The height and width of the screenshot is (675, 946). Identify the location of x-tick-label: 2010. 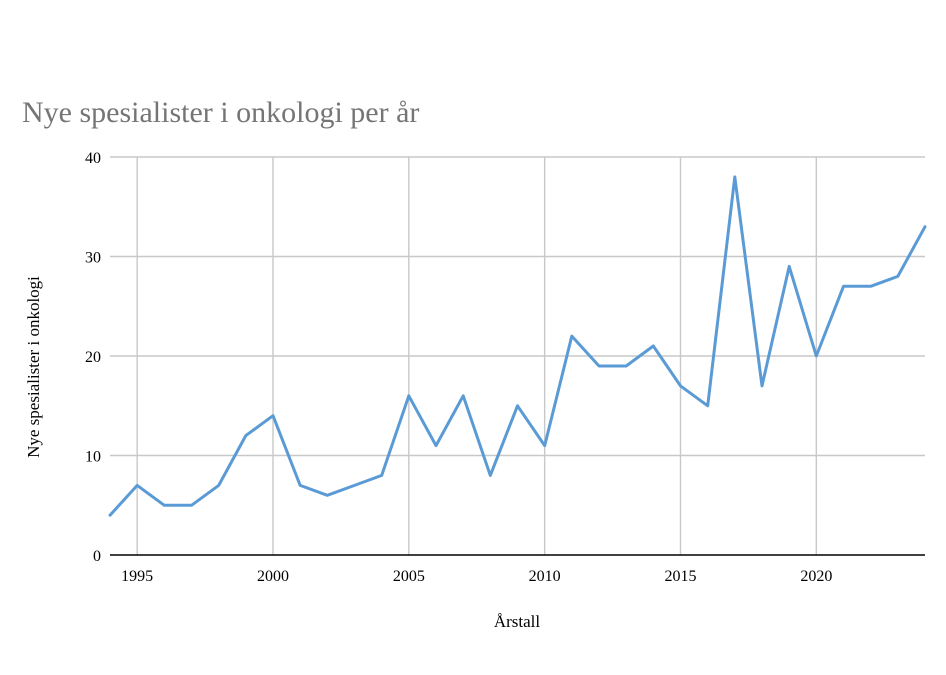
(545, 576).